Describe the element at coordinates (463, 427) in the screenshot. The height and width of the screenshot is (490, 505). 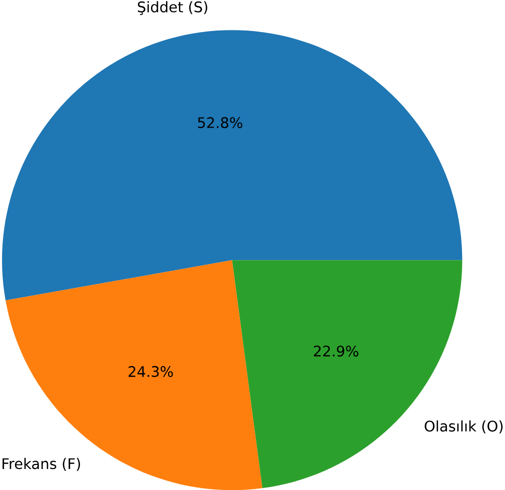
I see `slice-label: Olasılık (O)` at that location.